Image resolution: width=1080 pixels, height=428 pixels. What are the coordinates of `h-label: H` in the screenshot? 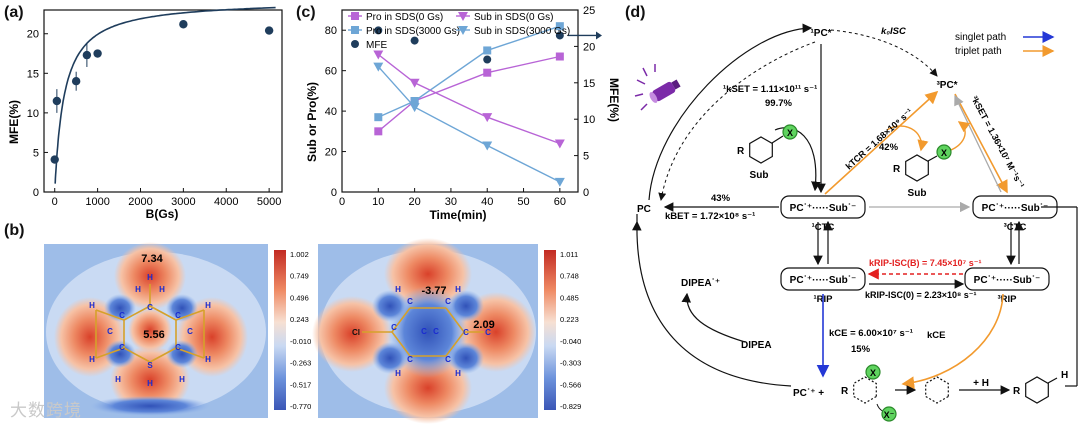 It's located at (1064, 375).